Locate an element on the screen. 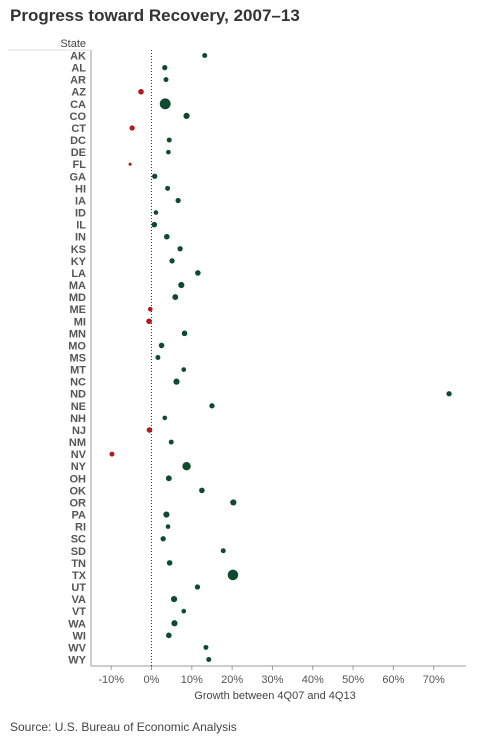  x-axis-label: Growth between 4Q07 and 4Q13 is located at coordinates (274, 696).